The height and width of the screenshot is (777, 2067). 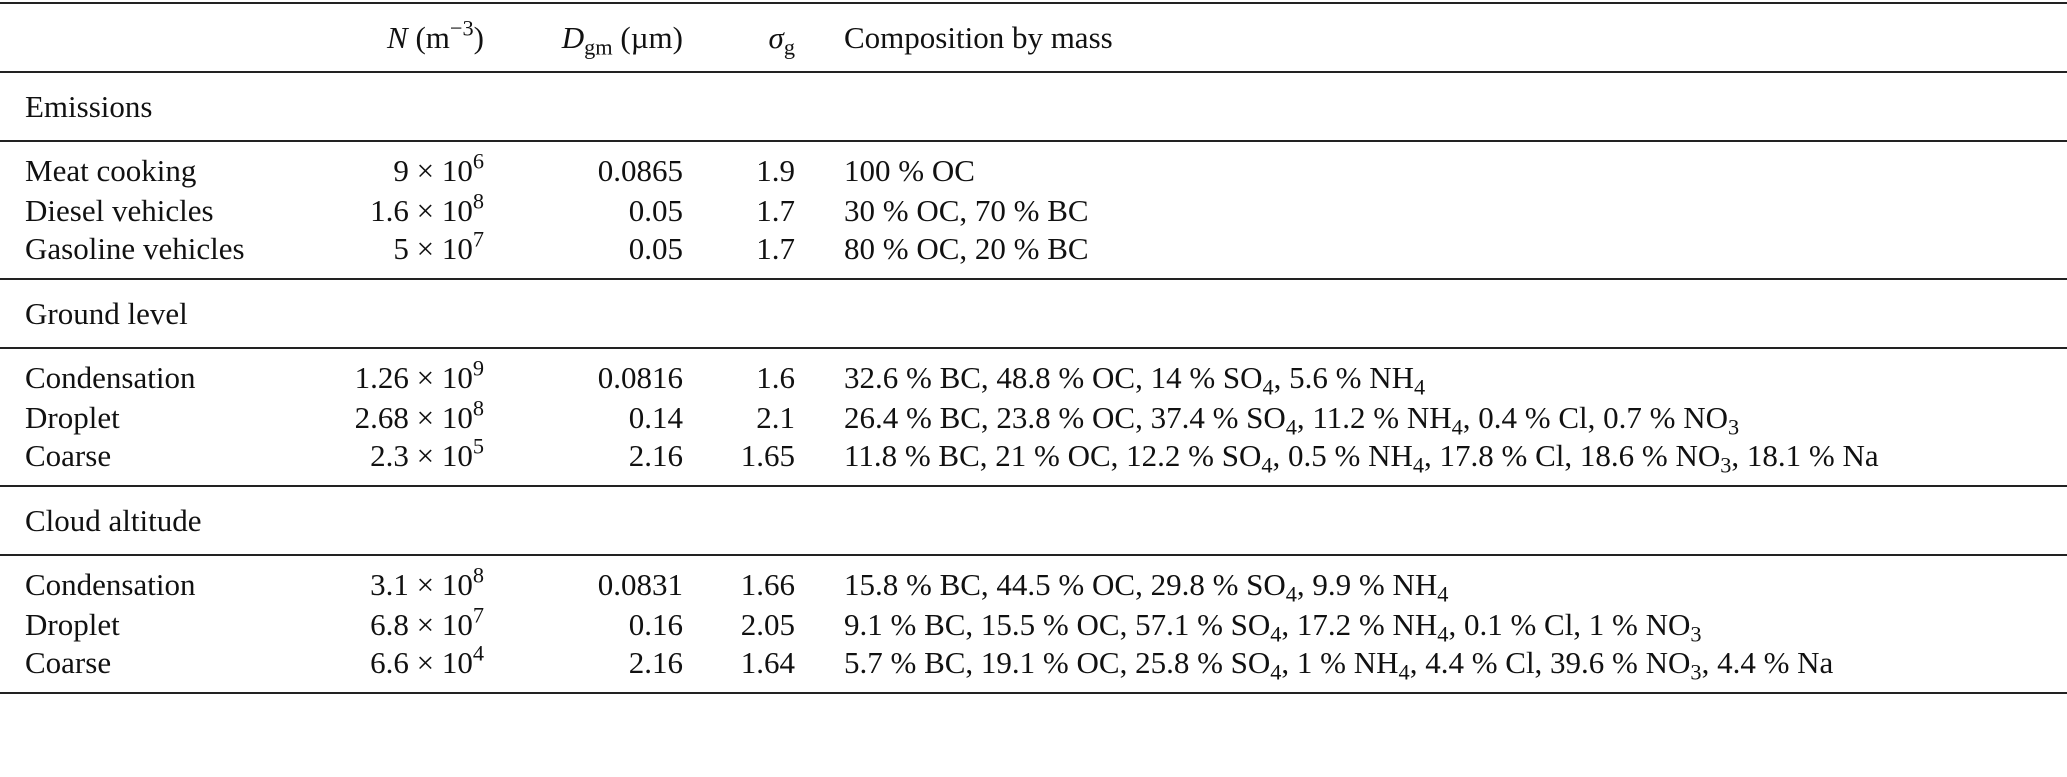 I want to click on text-segment: (µm), so click(x=647, y=37).